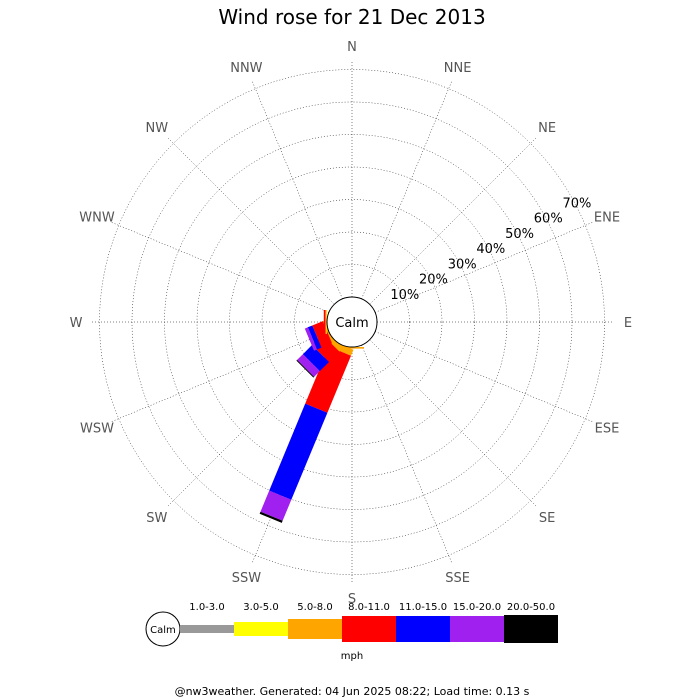 Image resolution: width=700 pixels, height=700 pixels. Describe the element at coordinates (328, 379) in the screenshot. I see `bar-ssw-8.0-11.0` at that location.